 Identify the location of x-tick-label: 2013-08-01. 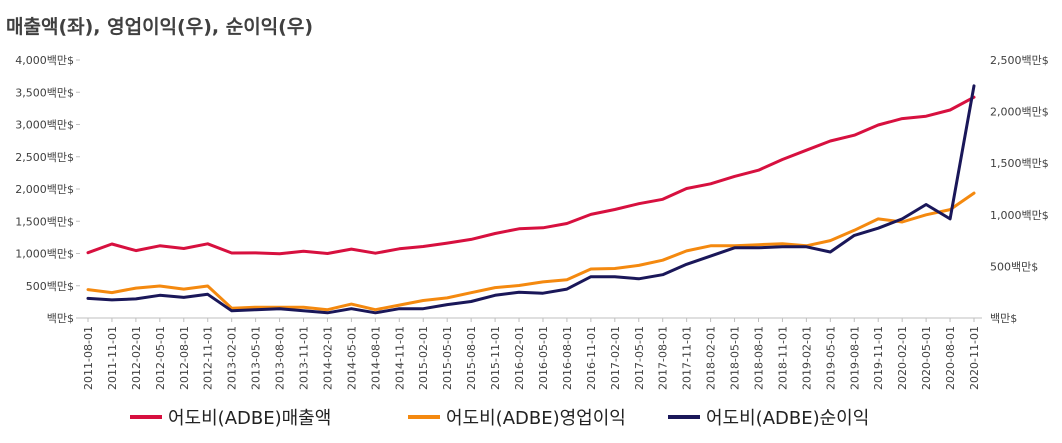
(280, 358).